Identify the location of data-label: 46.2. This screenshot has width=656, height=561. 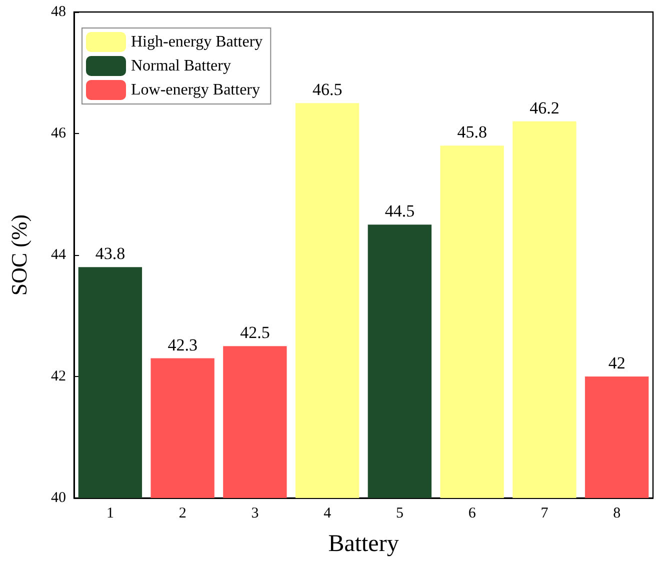
(545, 108).